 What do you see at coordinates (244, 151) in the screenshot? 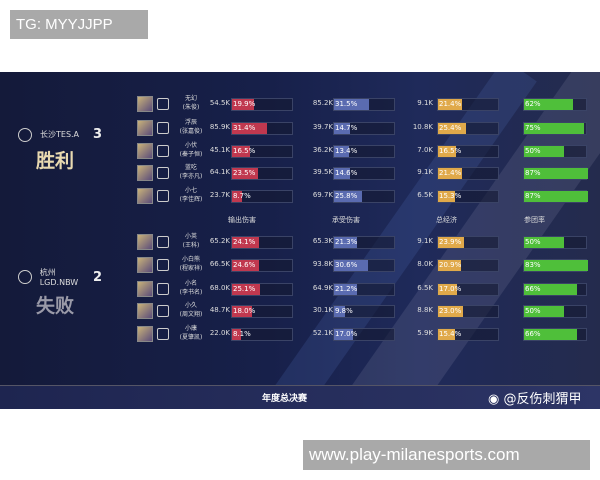
I see `dmg-percent: 16.5%` at bounding box center [244, 151].